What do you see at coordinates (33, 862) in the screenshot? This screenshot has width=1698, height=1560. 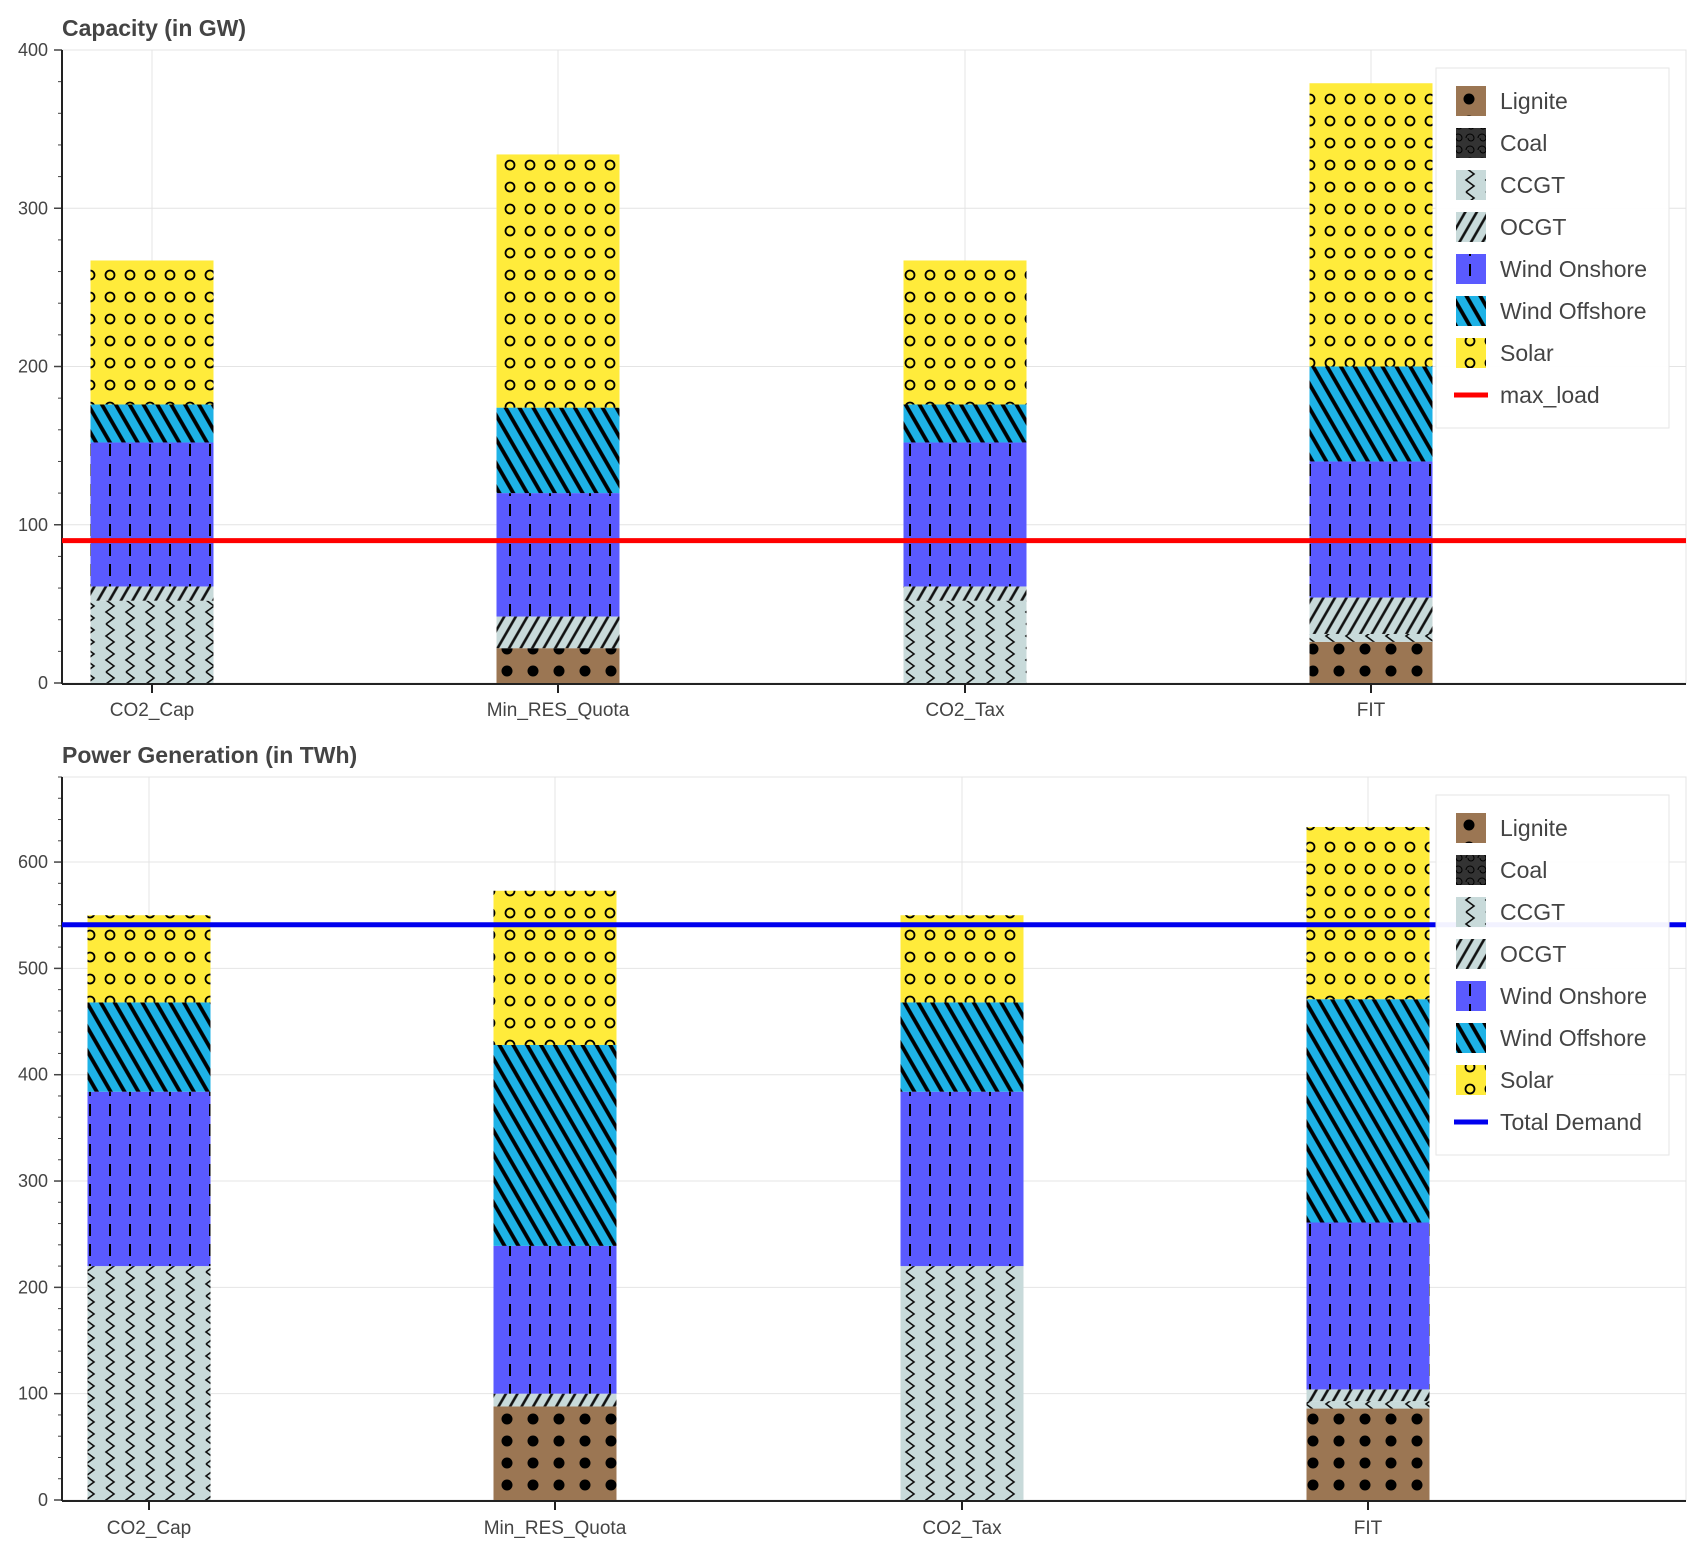 I see `y-tick-label: 600` at bounding box center [33, 862].